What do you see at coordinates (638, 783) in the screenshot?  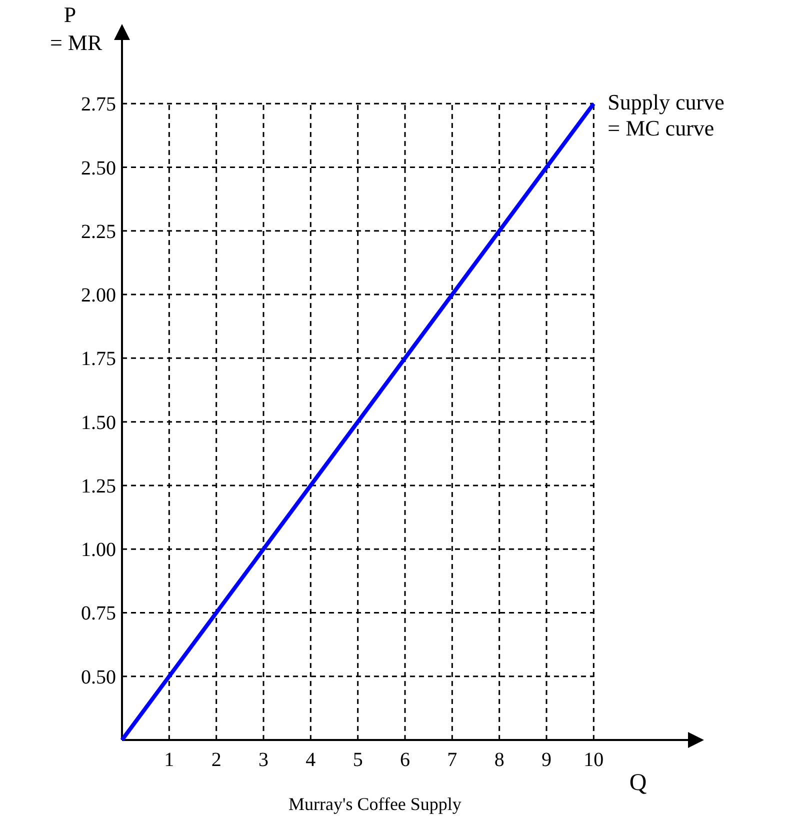 I see `x-axis-title: Q` at bounding box center [638, 783].